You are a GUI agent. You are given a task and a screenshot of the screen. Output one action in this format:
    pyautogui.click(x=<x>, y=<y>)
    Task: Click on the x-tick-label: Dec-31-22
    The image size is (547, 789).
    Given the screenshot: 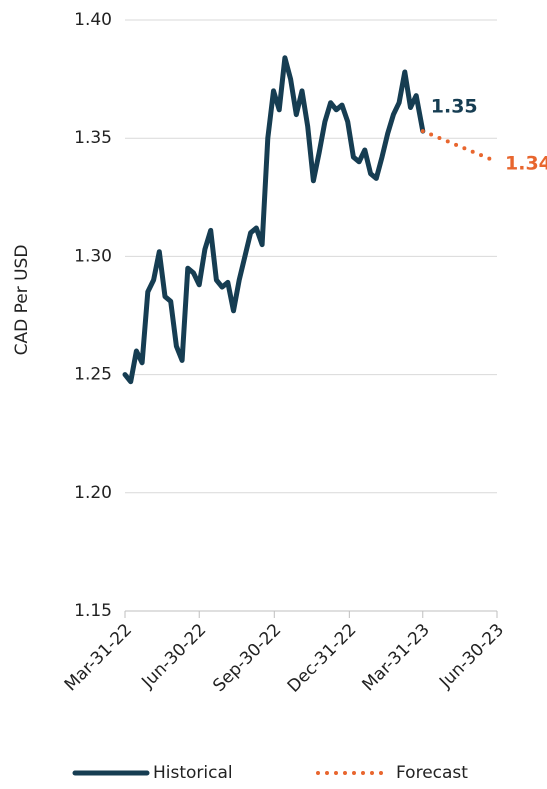 What is the action you would take?
    pyautogui.click(x=322, y=658)
    